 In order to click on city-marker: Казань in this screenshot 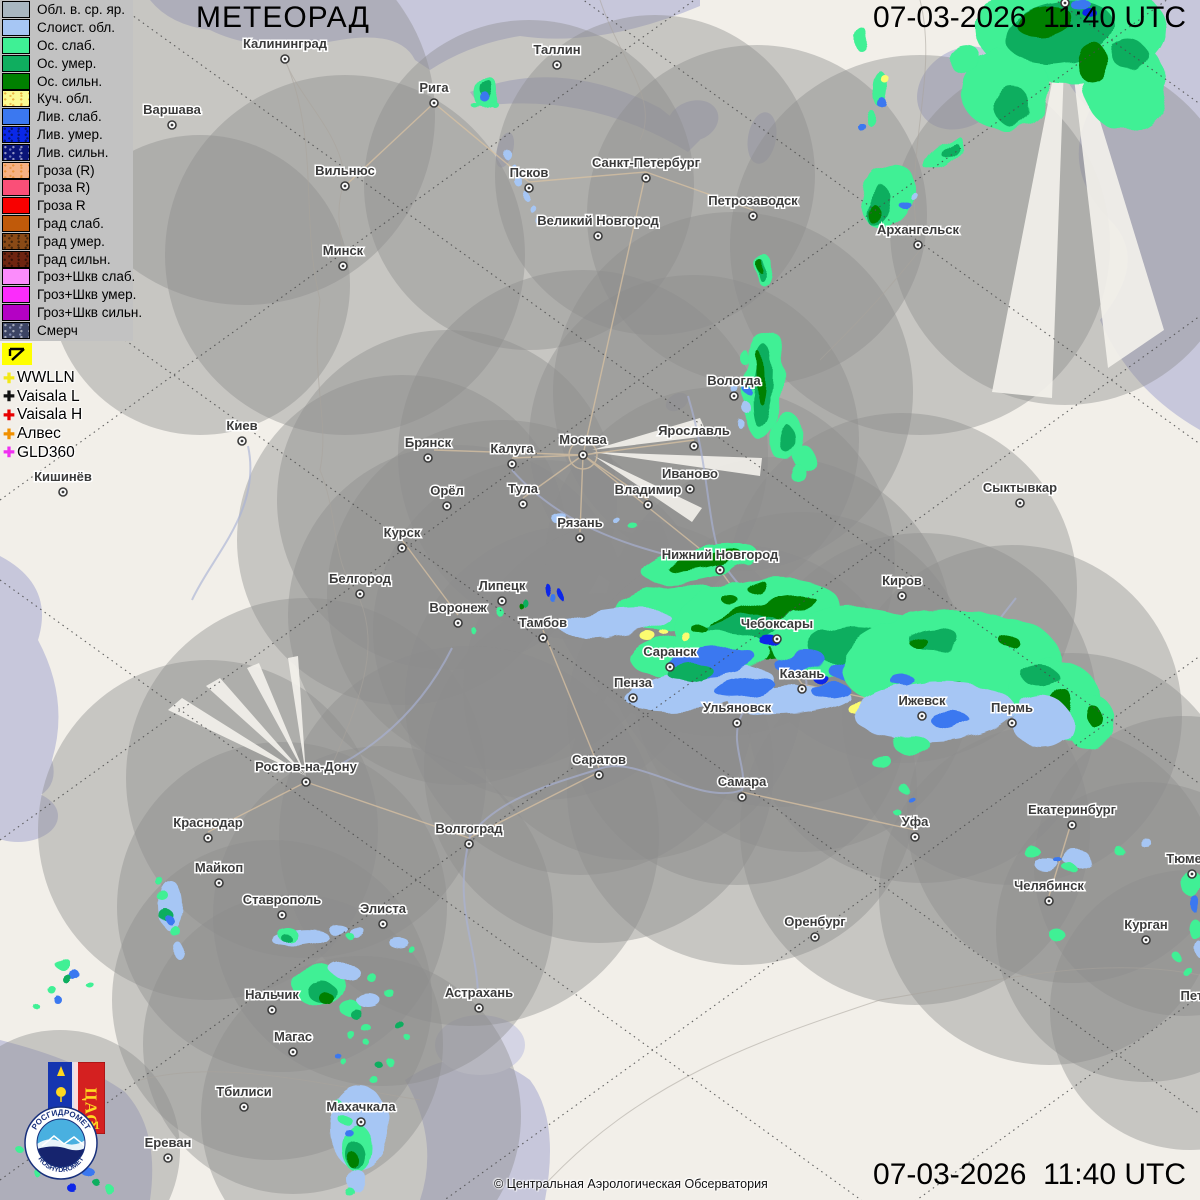, I will do `click(802, 679)`.